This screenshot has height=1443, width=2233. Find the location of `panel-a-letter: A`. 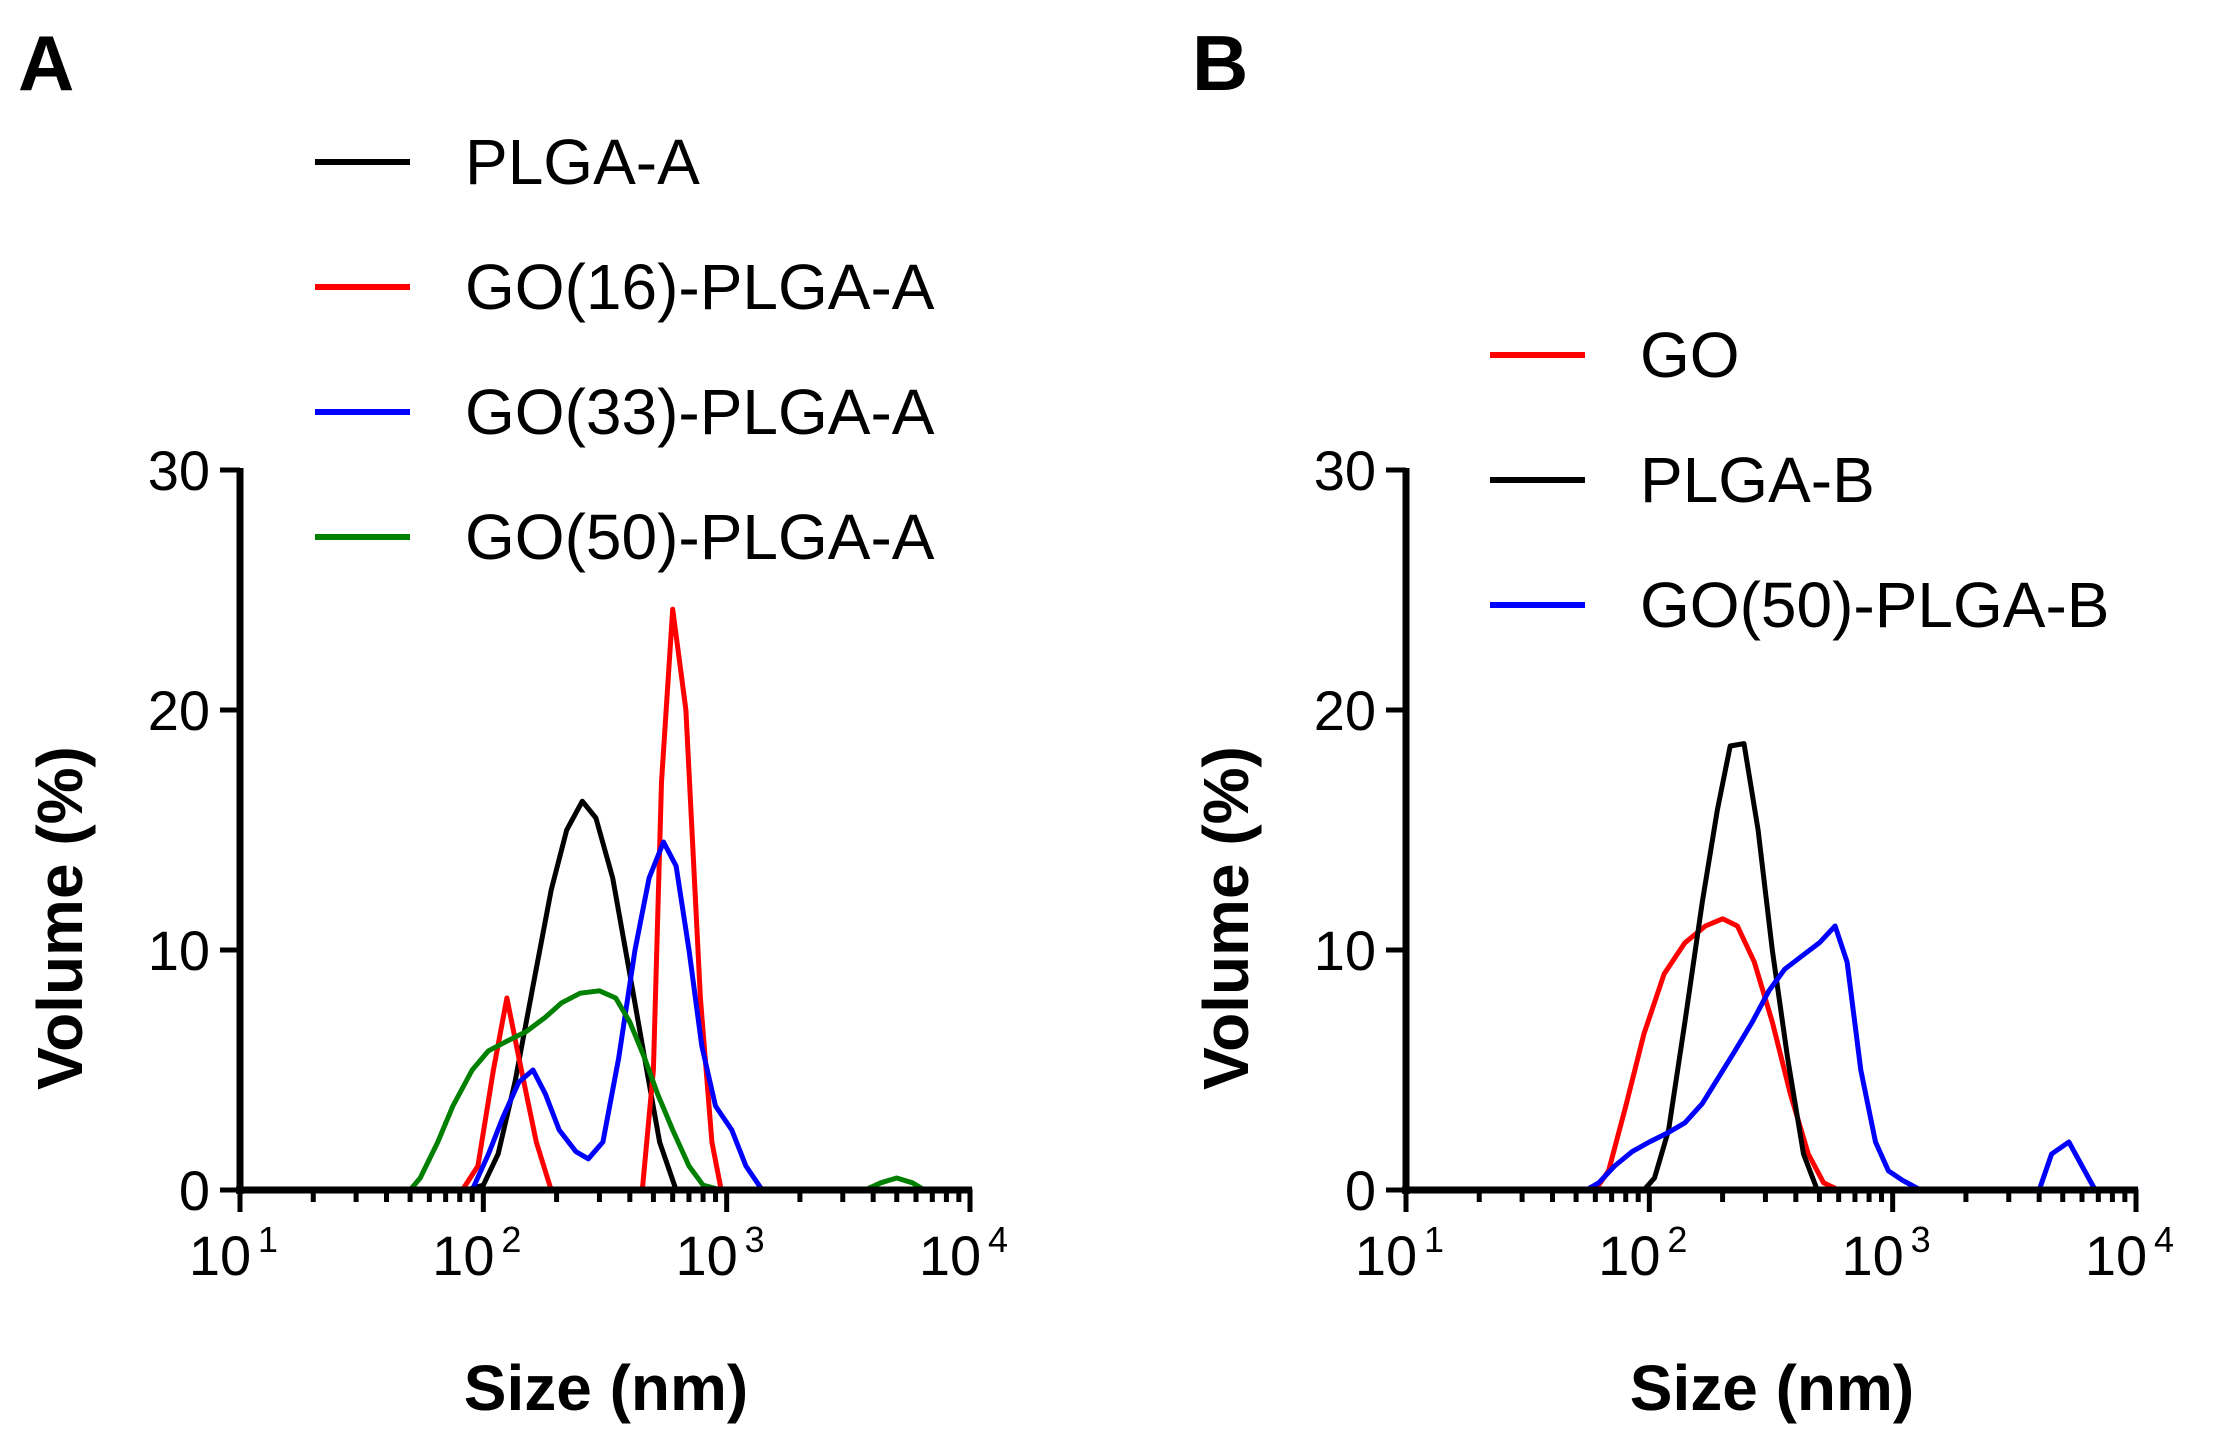

panel-a-letter: A is located at coordinates (46, 63).